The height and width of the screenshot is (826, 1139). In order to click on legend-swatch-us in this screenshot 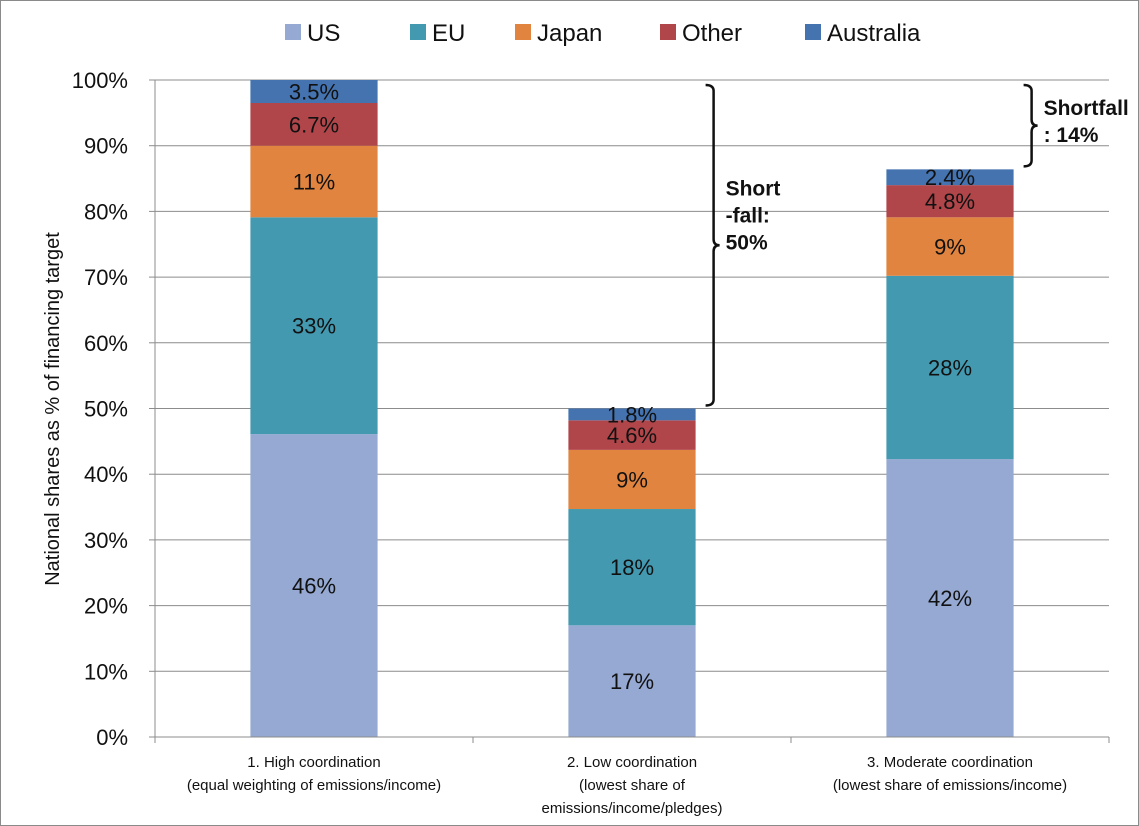, I will do `click(293, 32)`.